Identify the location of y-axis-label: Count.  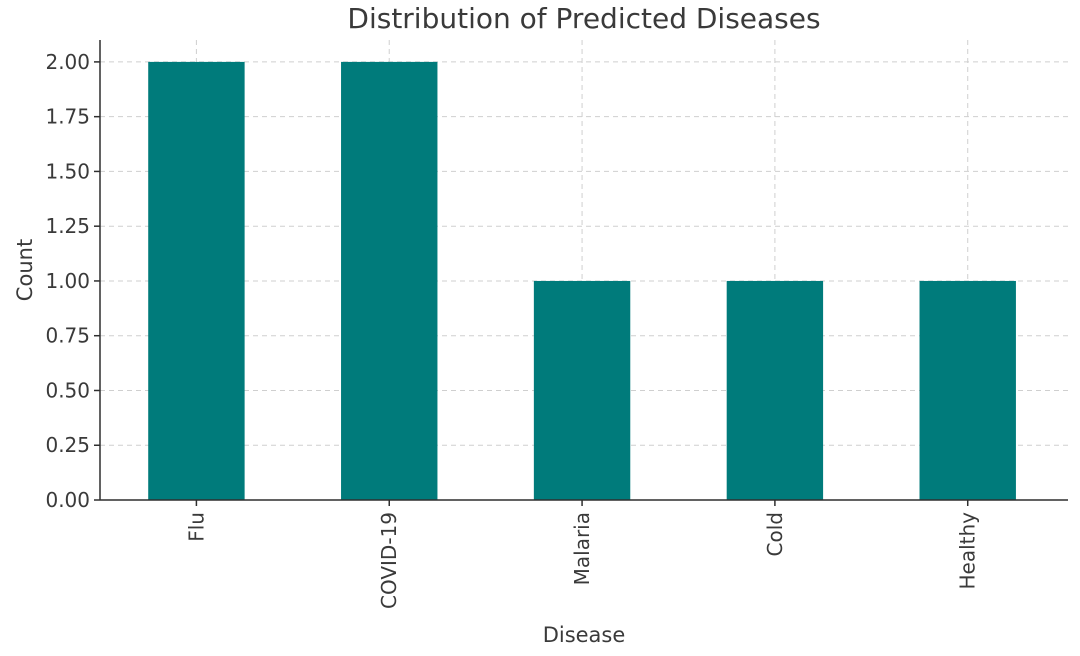
(25, 270).